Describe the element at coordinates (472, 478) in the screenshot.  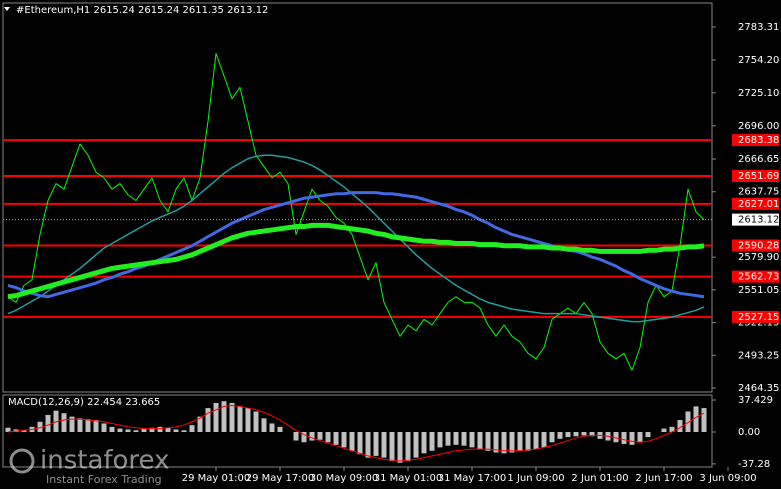
I see `x-tick-label: 31 May 17:00` at that location.